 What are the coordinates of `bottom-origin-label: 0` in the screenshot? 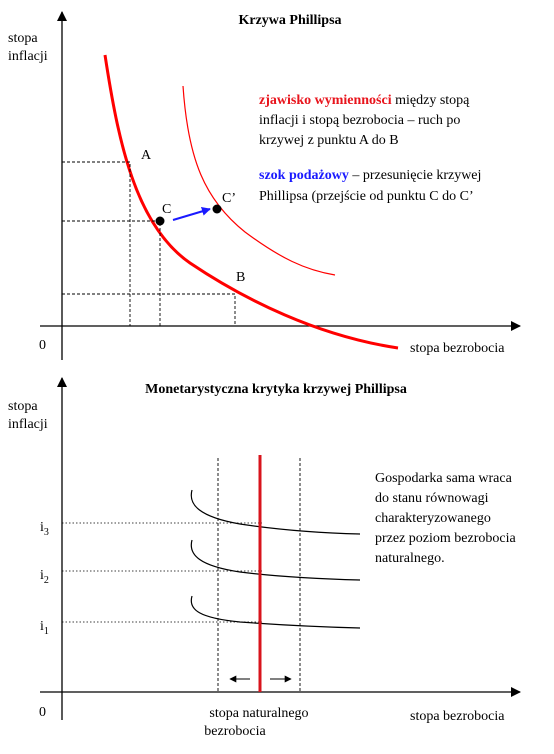 It's located at (42, 712).